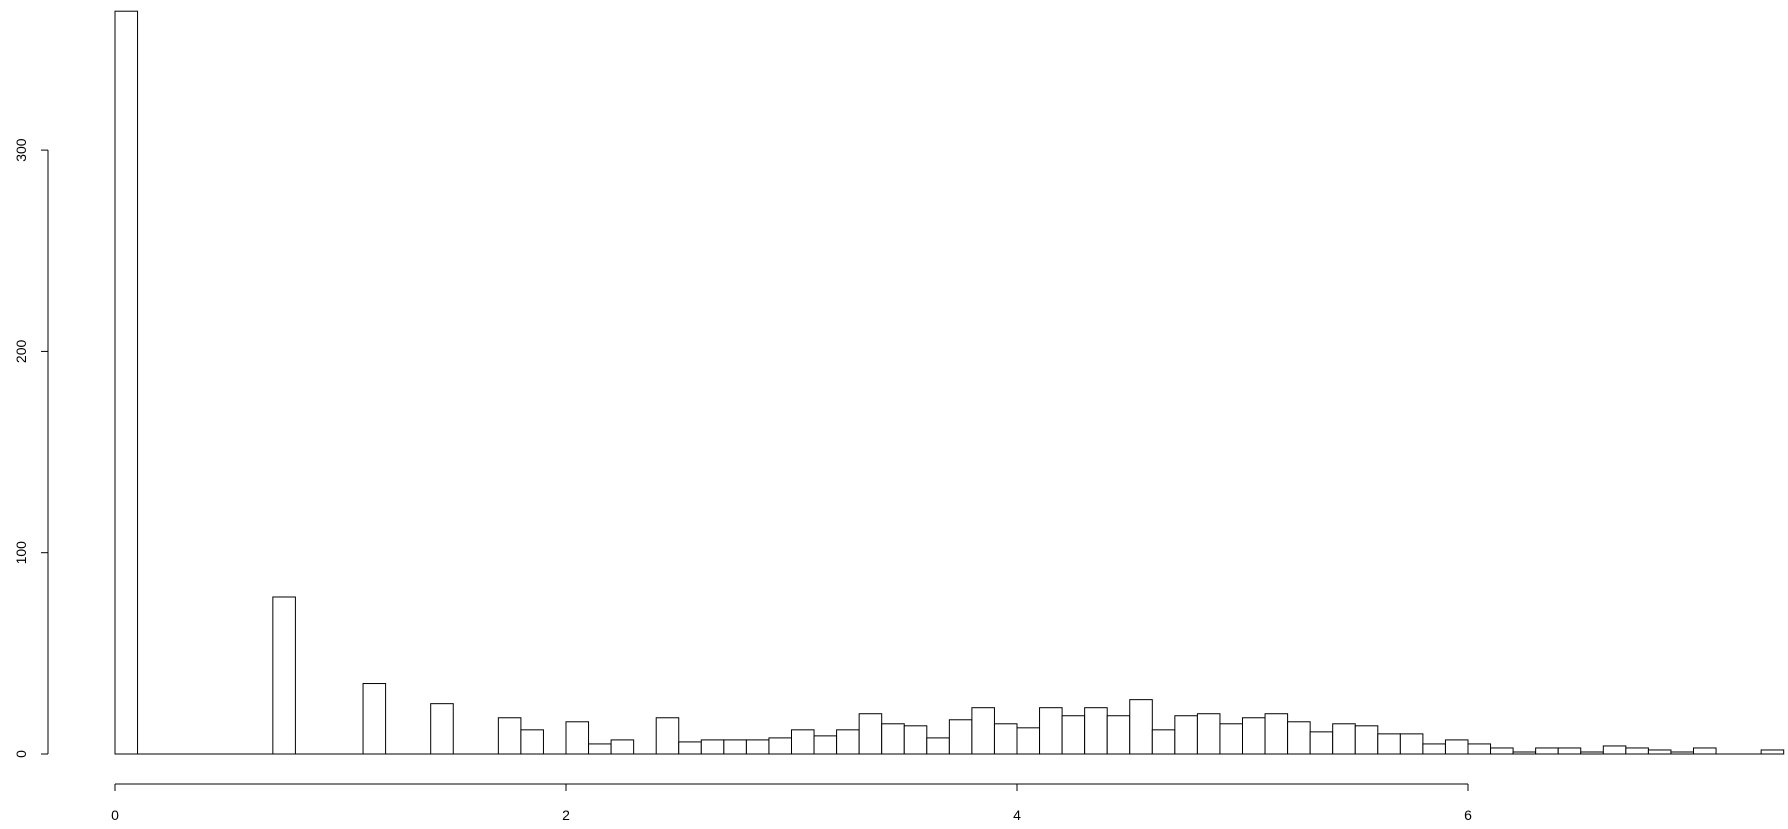 The image size is (1788, 829). I want to click on x-tick-label: 0, so click(115, 815).